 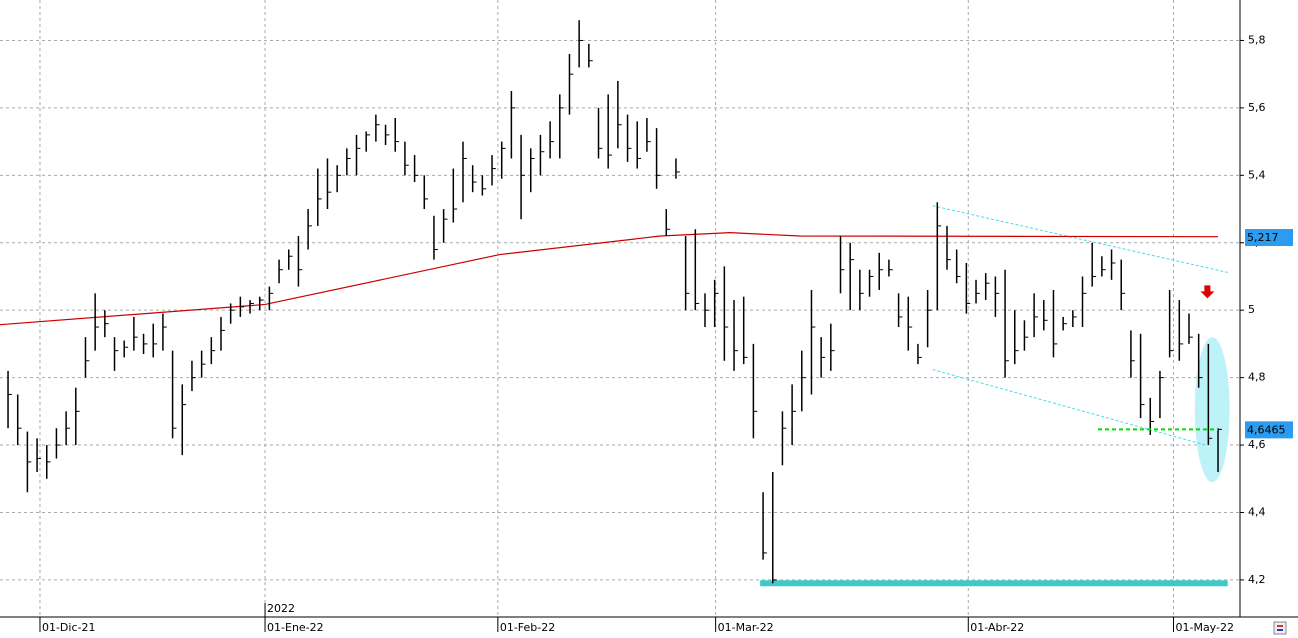 What do you see at coordinates (997, 627) in the screenshot?
I see `x-tick-label: 01-Abr-22` at bounding box center [997, 627].